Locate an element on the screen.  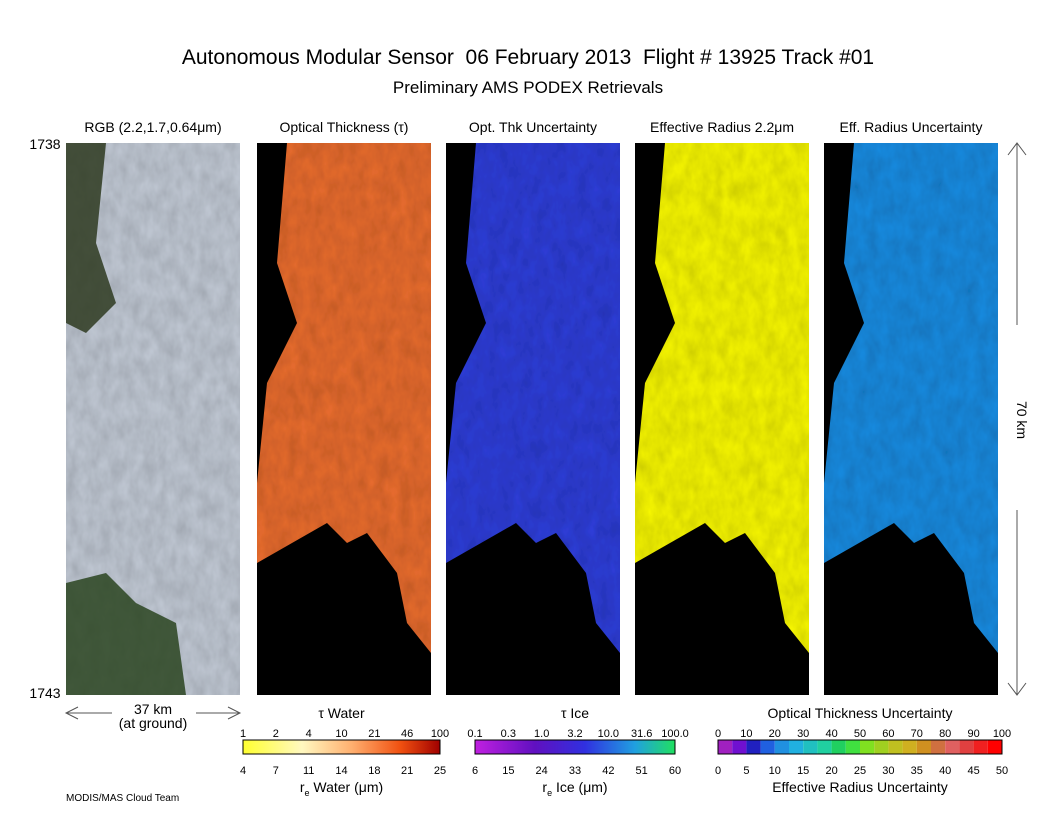
cross-track-label: 37 km is located at coordinates (153, 709).